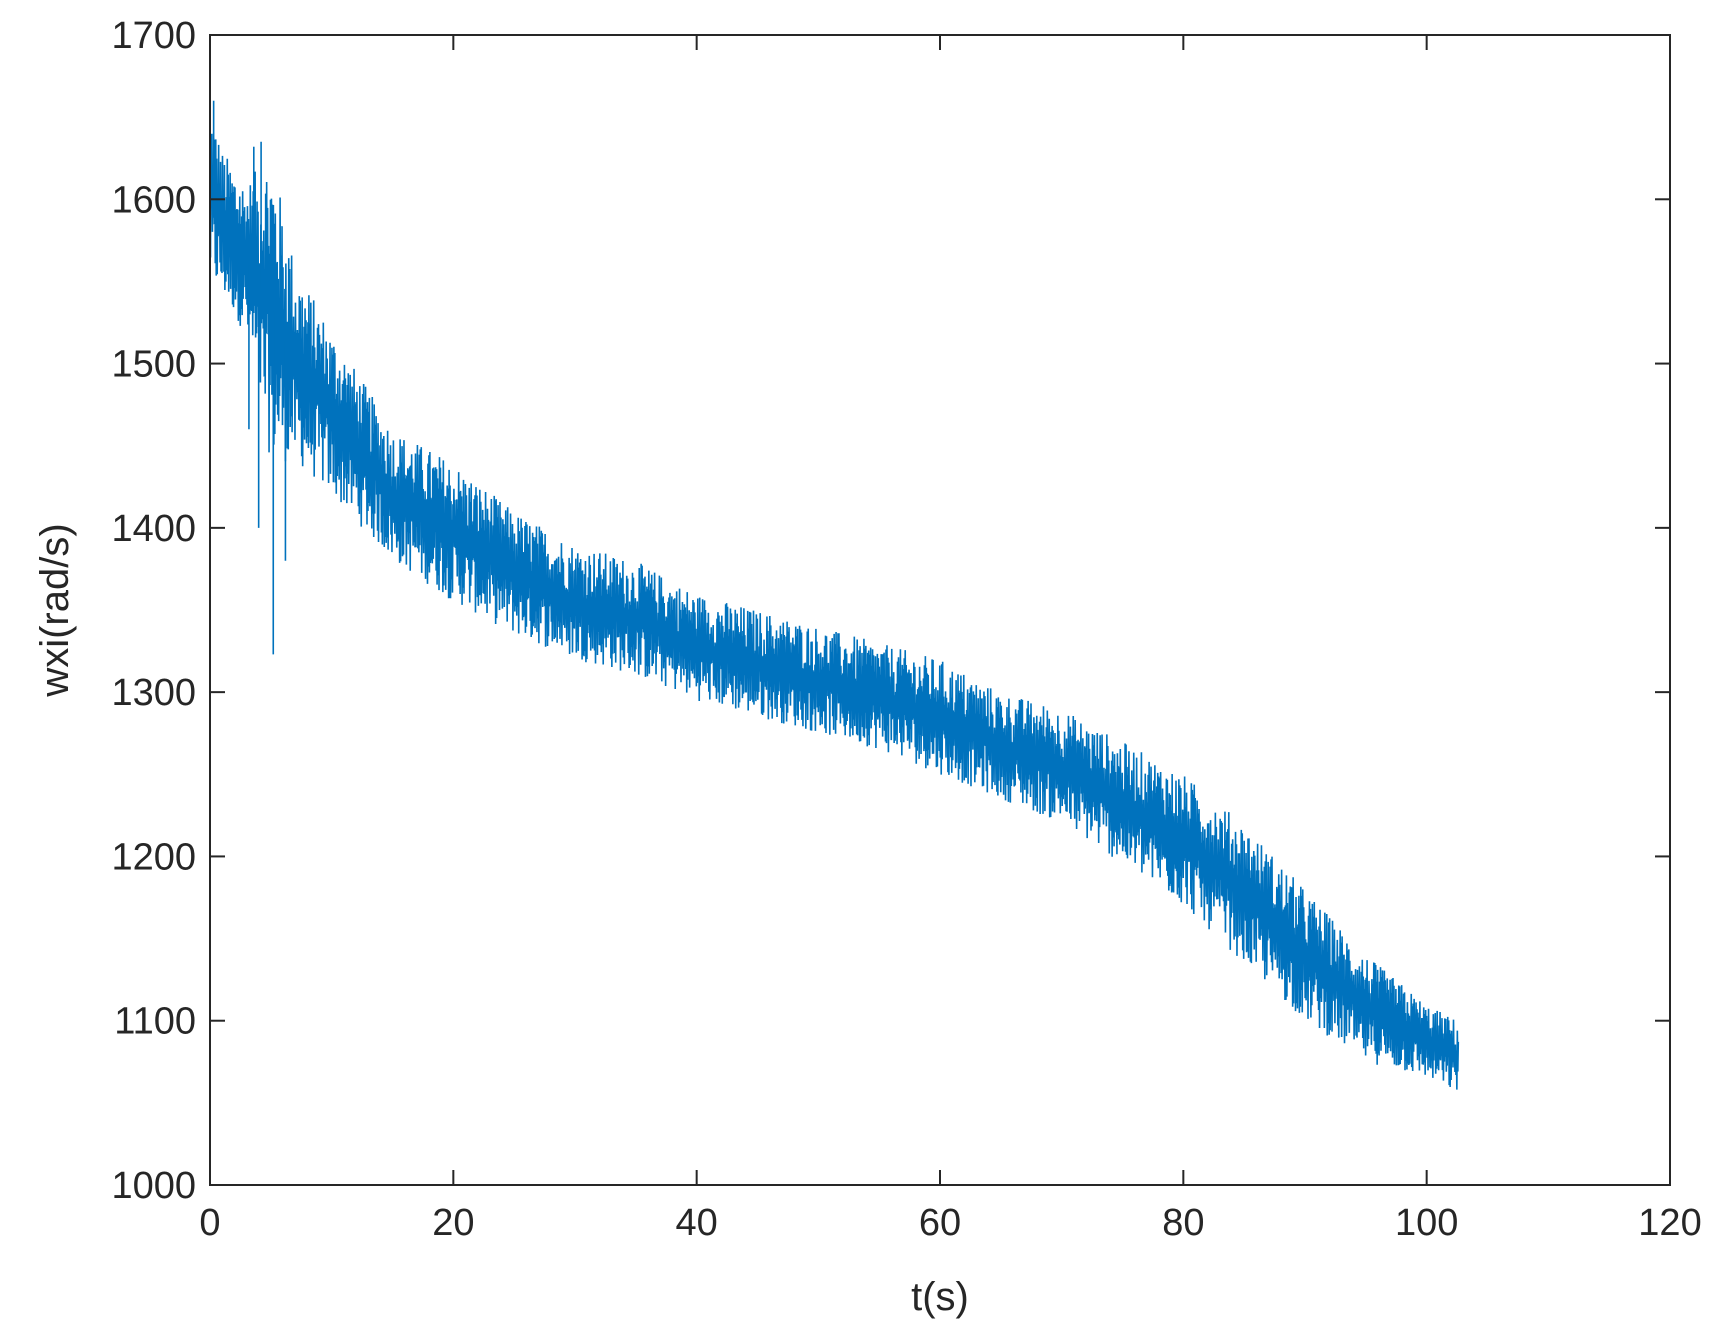 The width and height of the screenshot is (1716, 1336). What do you see at coordinates (697, 1223) in the screenshot?
I see `x-tick-label: 40` at bounding box center [697, 1223].